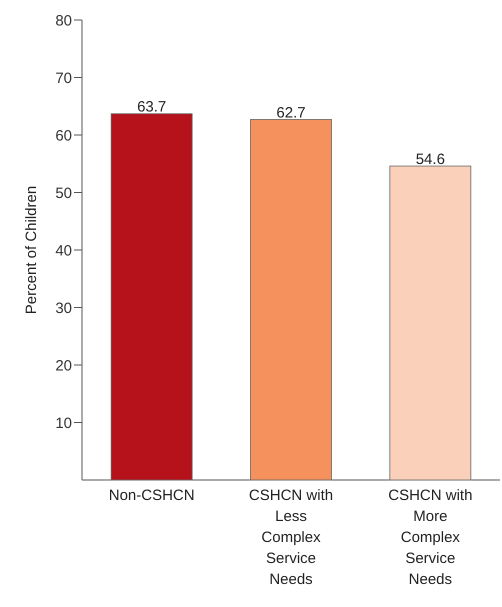 This screenshot has width=502, height=607. What do you see at coordinates (31, 250) in the screenshot?
I see `y-axis-title: Percent of Children` at bounding box center [31, 250].